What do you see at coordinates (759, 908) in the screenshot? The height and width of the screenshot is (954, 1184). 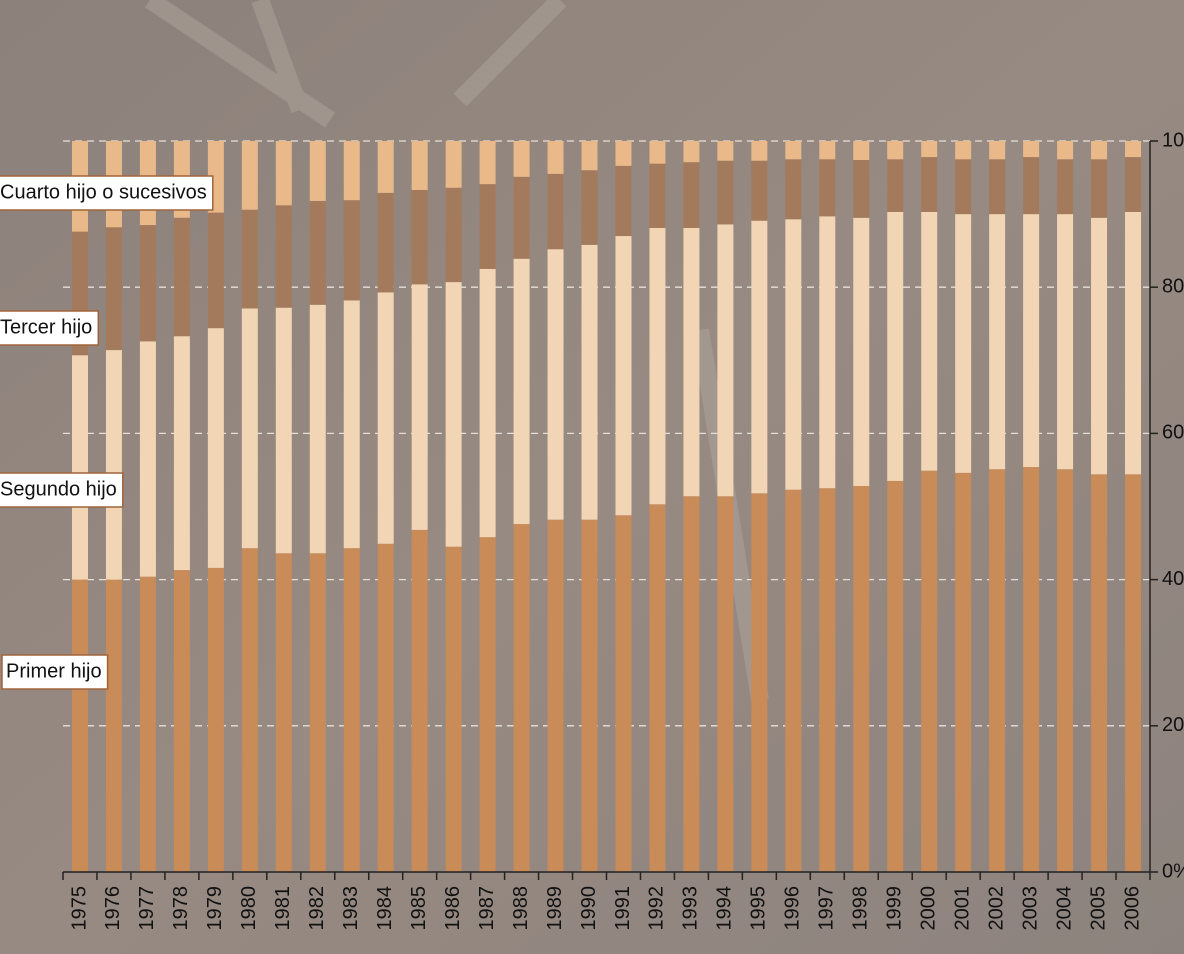 I see `x-tick-label: 1995` at bounding box center [759, 908].